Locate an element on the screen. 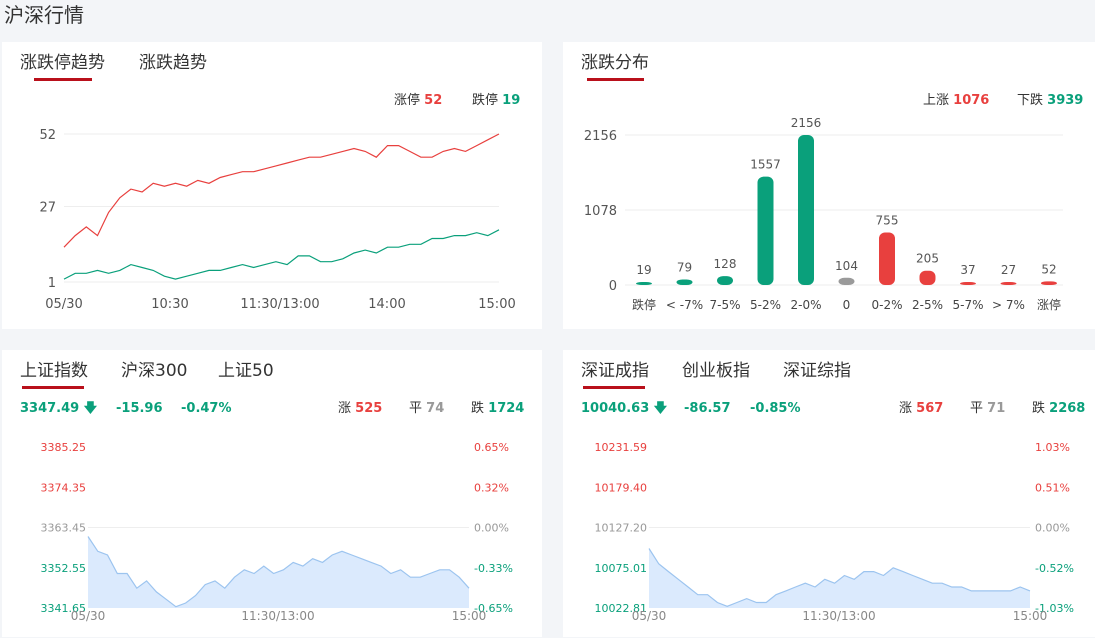 The width and height of the screenshot is (1095, 638). bar-value-label: 205 is located at coordinates (927, 259).